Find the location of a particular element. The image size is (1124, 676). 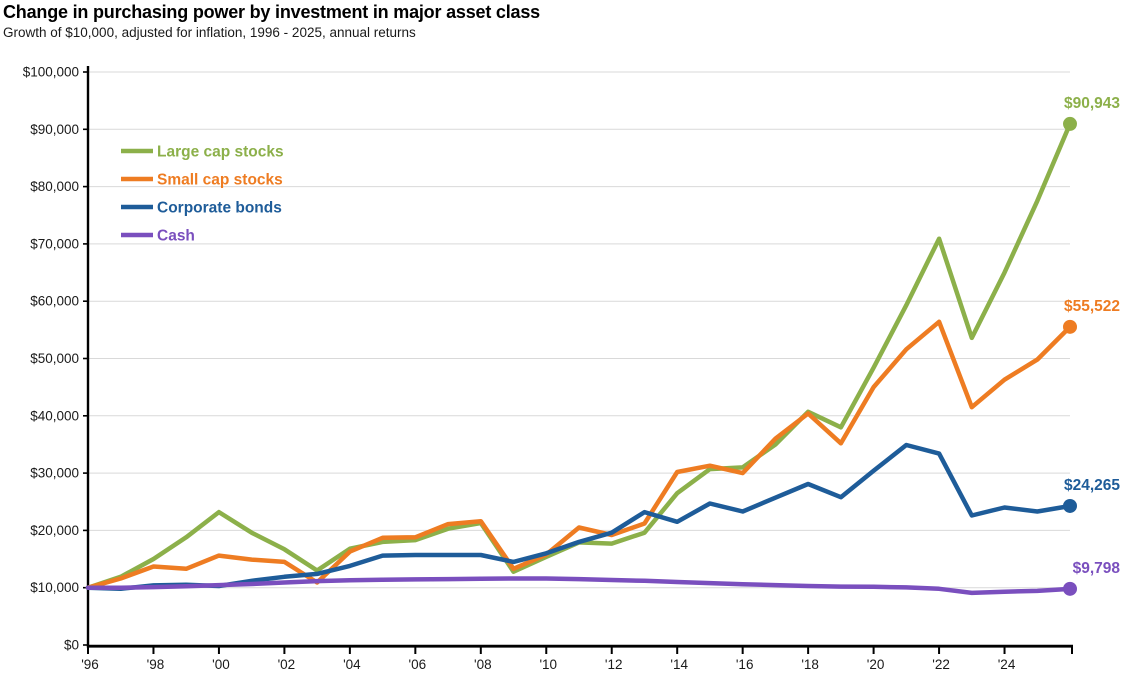

legend-item-cash: Cash is located at coordinates (158, 236).